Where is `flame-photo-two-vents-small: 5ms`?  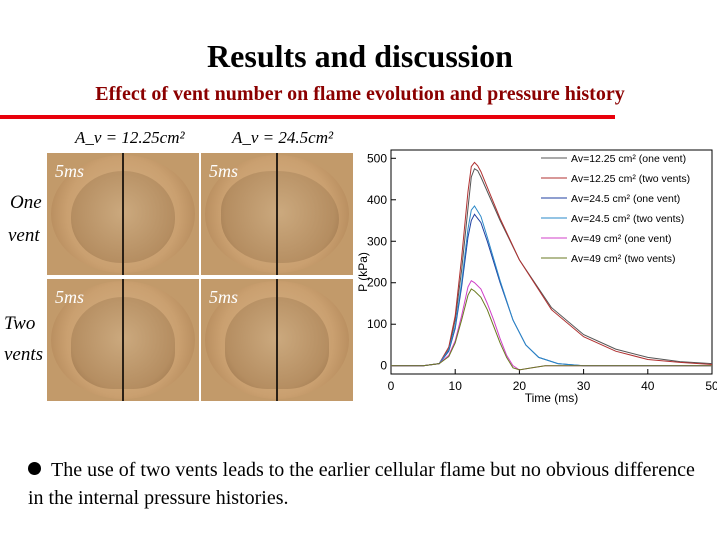
flame-photo-two-vents-small: 5ms is located at coordinates (123, 340).